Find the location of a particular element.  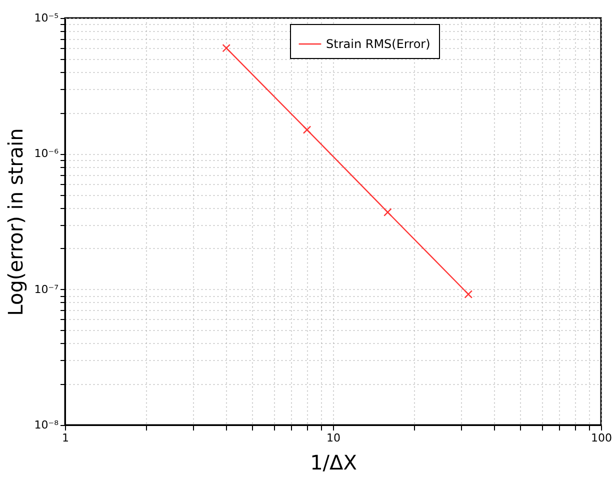

y-tick-label: 10⁻⁶ is located at coordinates (47, 153).